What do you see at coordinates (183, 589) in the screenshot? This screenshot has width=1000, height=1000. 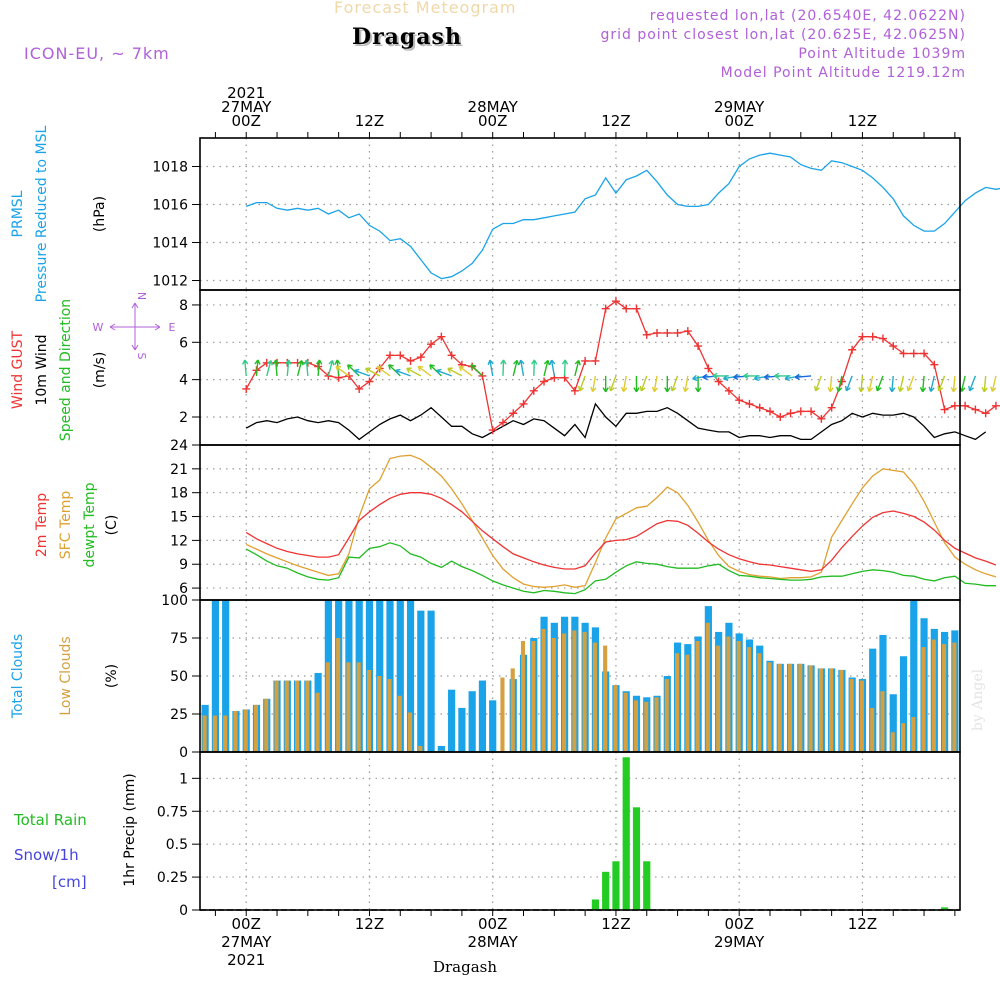 I see `y-tick-label: 6` at bounding box center [183, 589].